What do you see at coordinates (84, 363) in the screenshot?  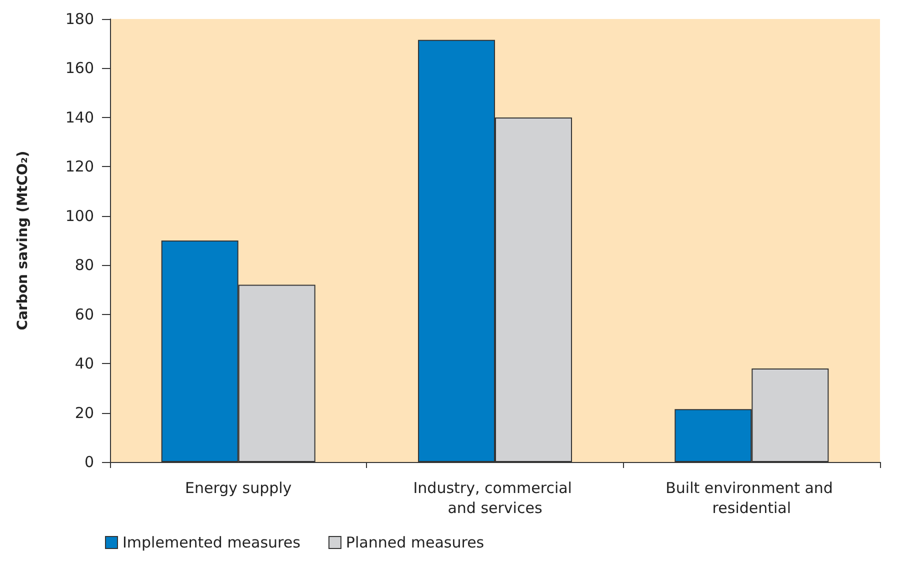 I see `y-tick-label: 40` at bounding box center [84, 363].